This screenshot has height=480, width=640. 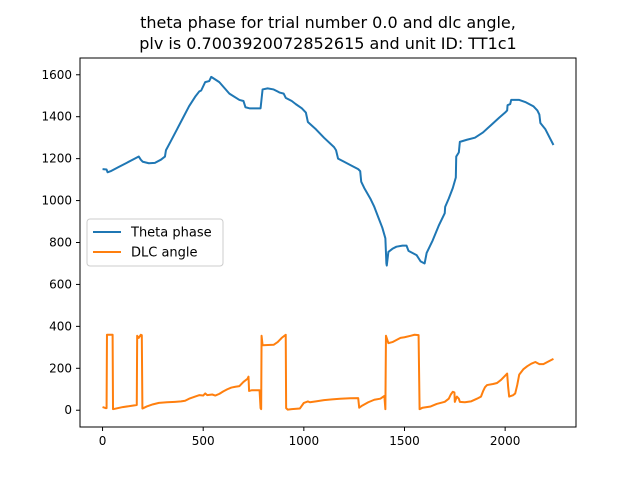 What do you see at coordinates (56, 201) in the screenshot?
I see `y-tick-label: 1000` at bounding box center [56, 201].